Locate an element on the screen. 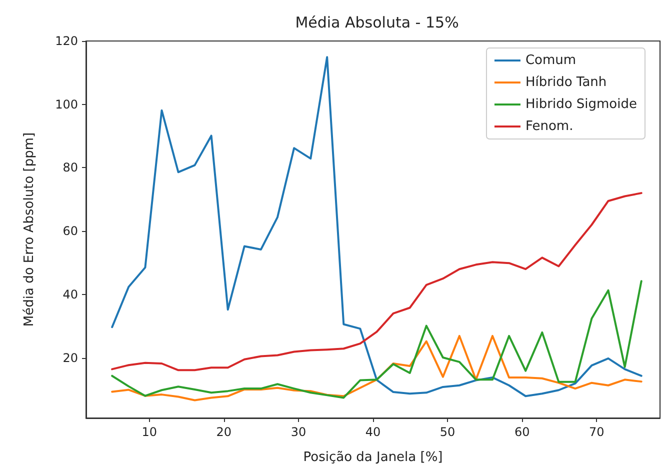 This screenshot has height=473, width=661. y-tick-label: 40 is located at coordinates (70, 294).